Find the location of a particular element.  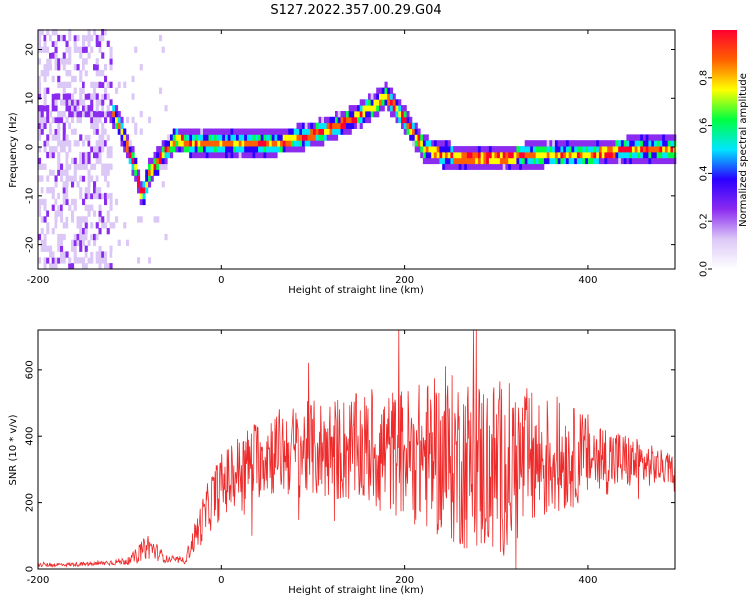

y-tick-label: 10 is located at coordinates (30, 98).